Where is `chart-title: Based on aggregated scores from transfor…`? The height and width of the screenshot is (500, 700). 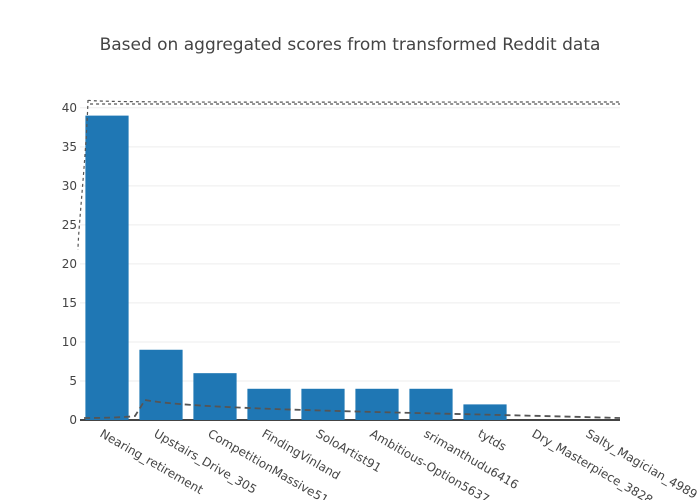 chart-title: Based on aggregated scores from transfor… is located at coordinates (350, 45).